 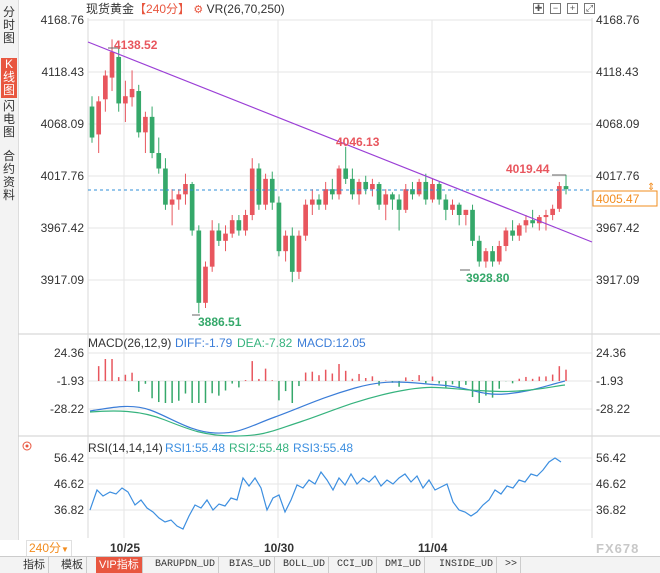 I want to click on price-tick-left: 4118.43, so click(x=63, y=72).